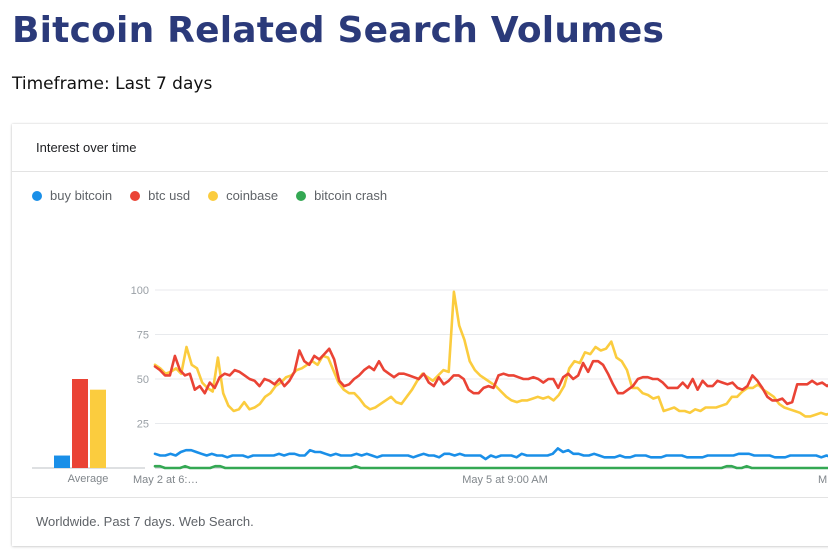 The height and width of the screenshot is (559, 828). I want to click on footer-text: Worldwide. Past 7 days. Web Search., so click(145, 521).